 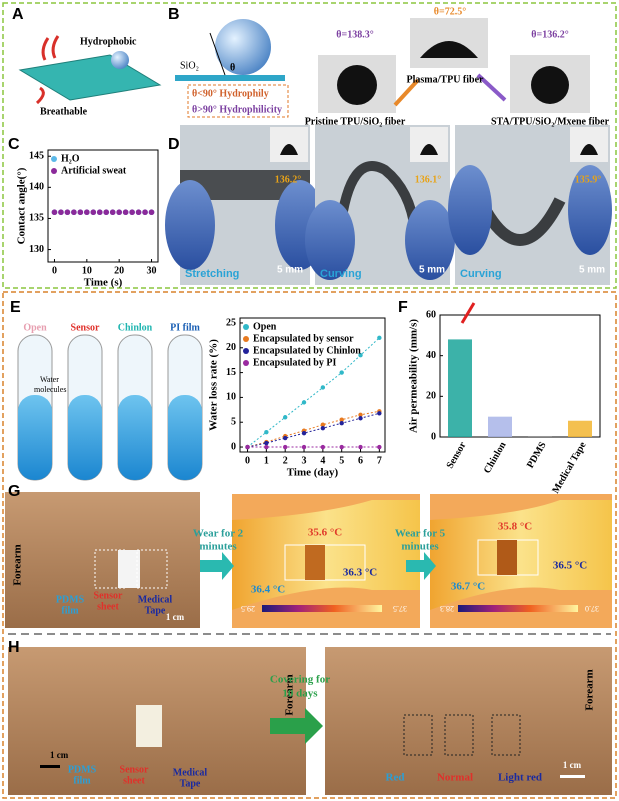 What do you see at coordinates (379, 460) in the screenshot?
I see `x-tick-label: 7` at bounding box center [379, 460].